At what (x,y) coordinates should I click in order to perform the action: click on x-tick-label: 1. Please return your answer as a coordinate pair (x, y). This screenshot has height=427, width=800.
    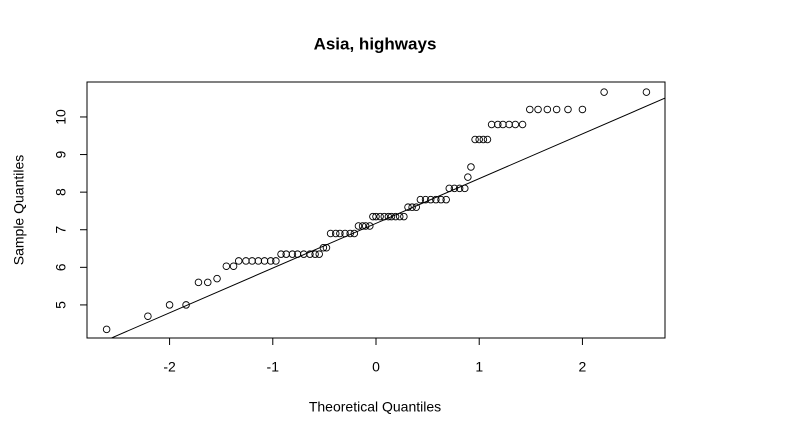
    Looking at the image, I should click on (479, 367).